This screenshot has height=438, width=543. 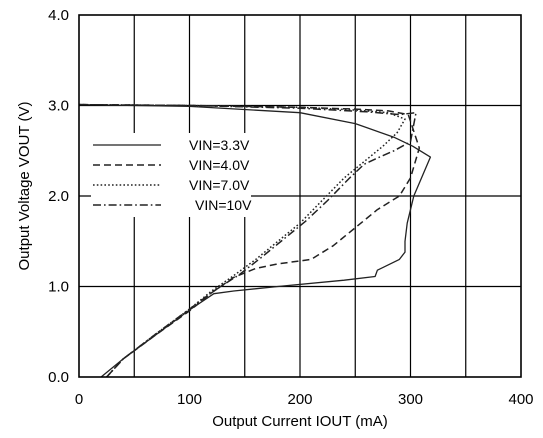 What do you see at coordinates (410, 399) in the screenshot?
I see `x-tick-label: 300` at bounding box center [410, 399].